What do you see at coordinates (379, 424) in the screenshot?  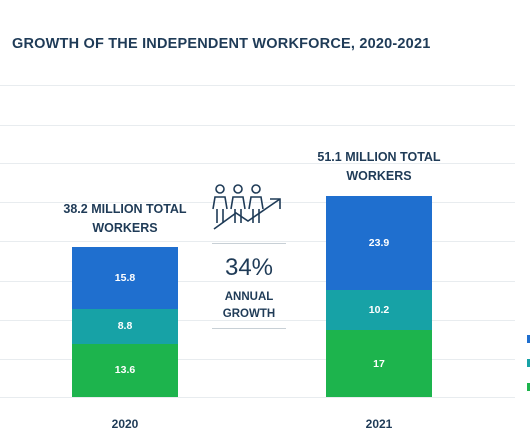 I see `x-tick-label: 2021` at bounding box center [379, 424].